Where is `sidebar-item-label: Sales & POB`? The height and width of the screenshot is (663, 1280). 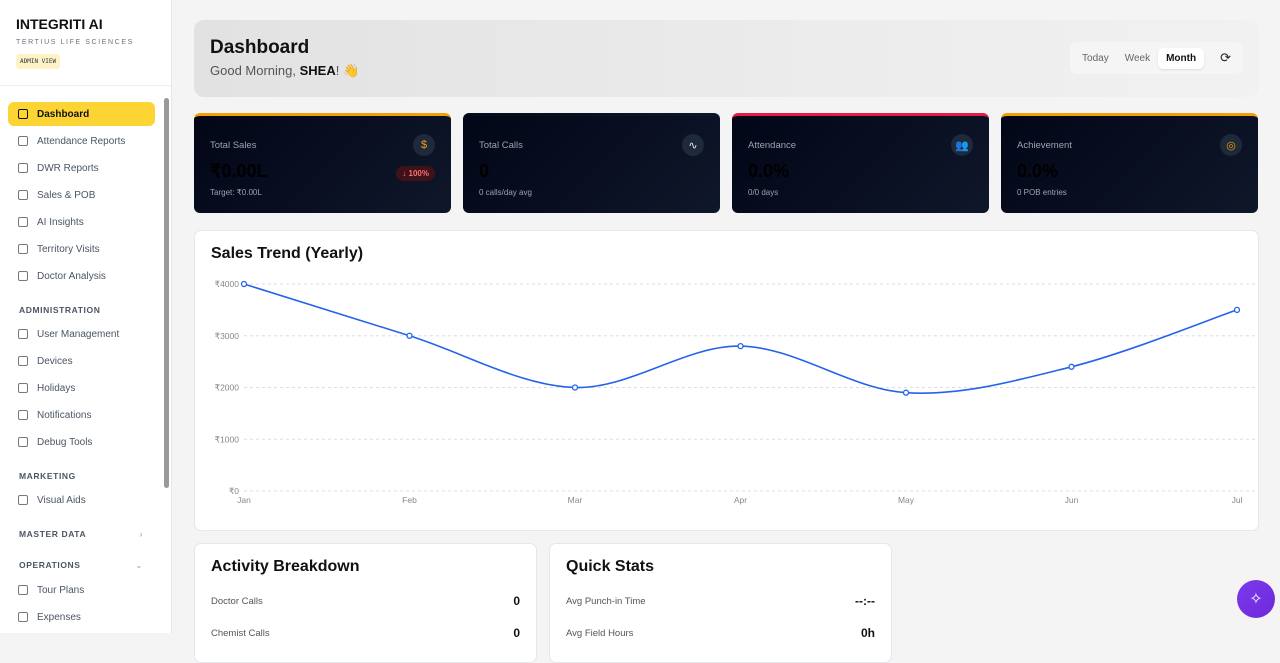 sidebar-item-label: Sales & POB is located at coordinates (66, 195).